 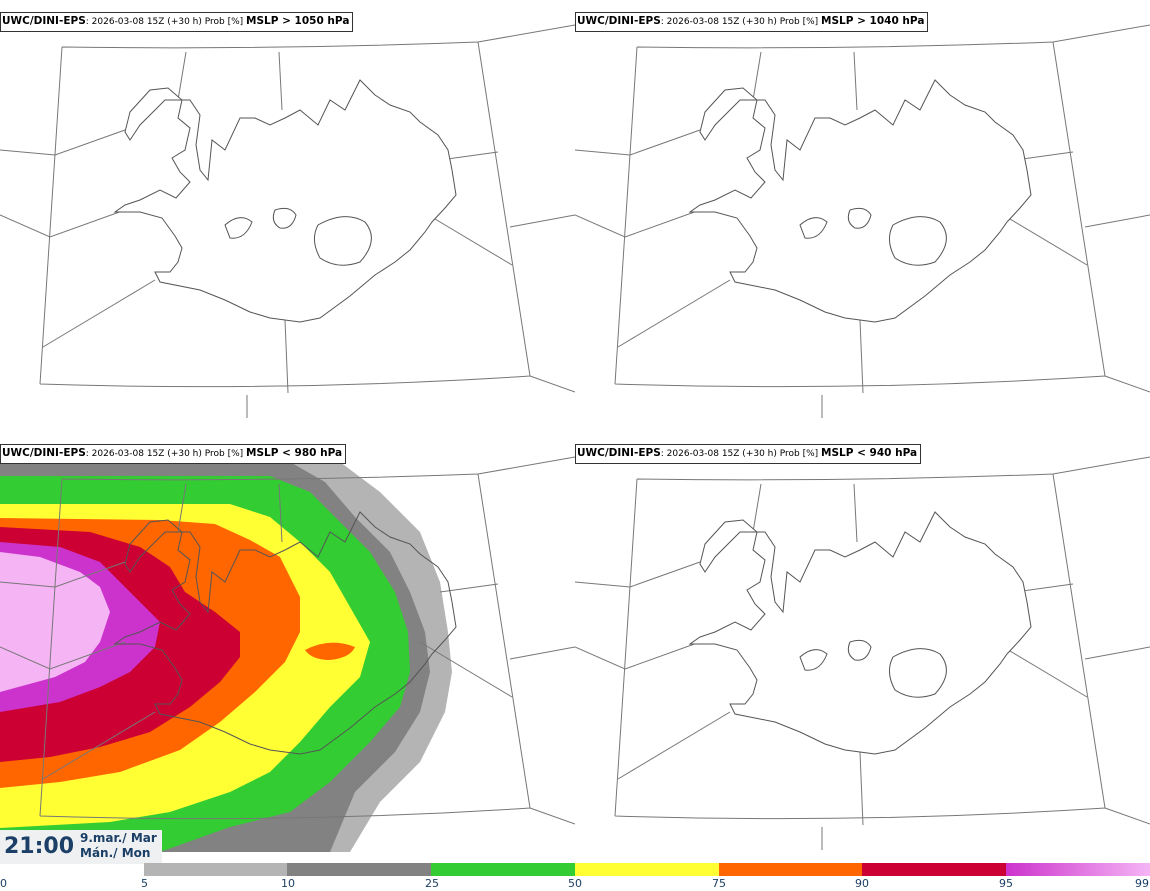 I want to click on valid-date-line1: 9.mar./ Mar, so click(x=118, y=838).